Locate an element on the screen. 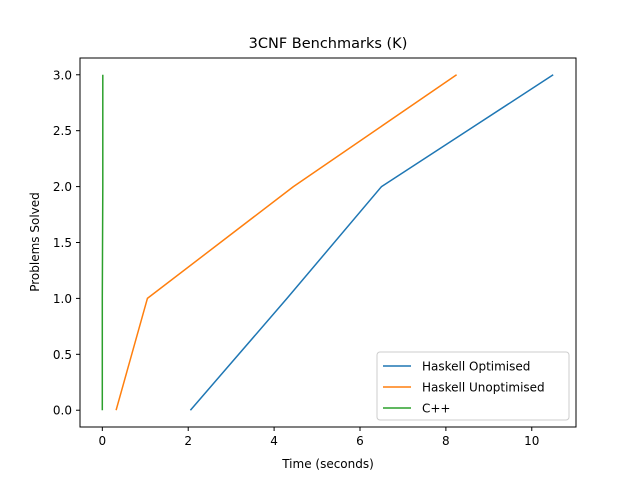 This screenshot has width=640, height=484. y-tick-label: 3.0 is located at coordinates (62, 75).